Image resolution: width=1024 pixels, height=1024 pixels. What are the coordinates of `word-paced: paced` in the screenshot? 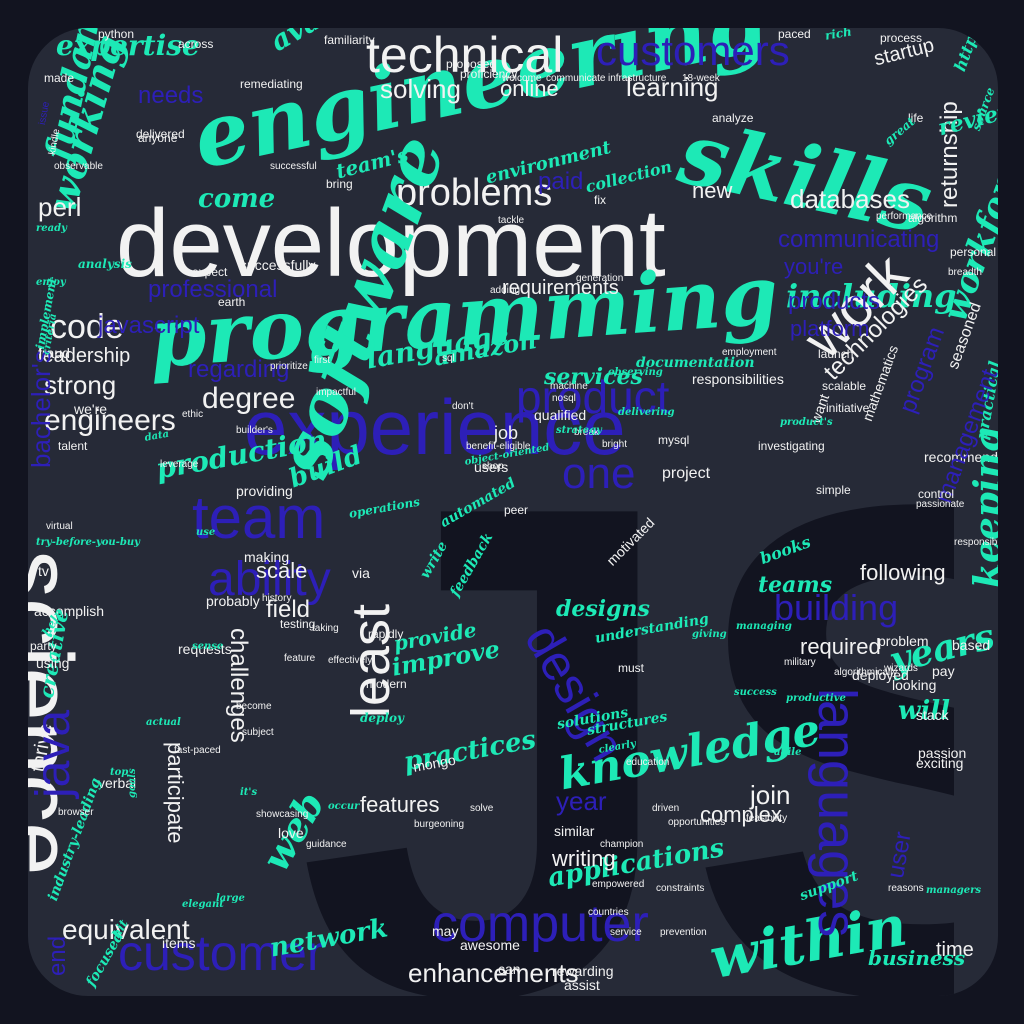 It's located at (794, 34).